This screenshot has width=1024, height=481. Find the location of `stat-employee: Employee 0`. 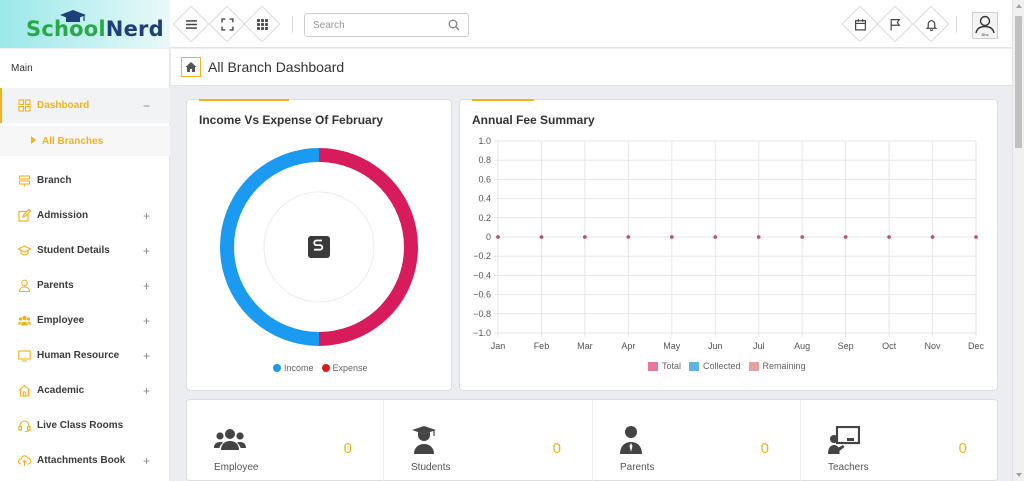

stat-employee: Employee 0 is located at coordinates (285, 440).